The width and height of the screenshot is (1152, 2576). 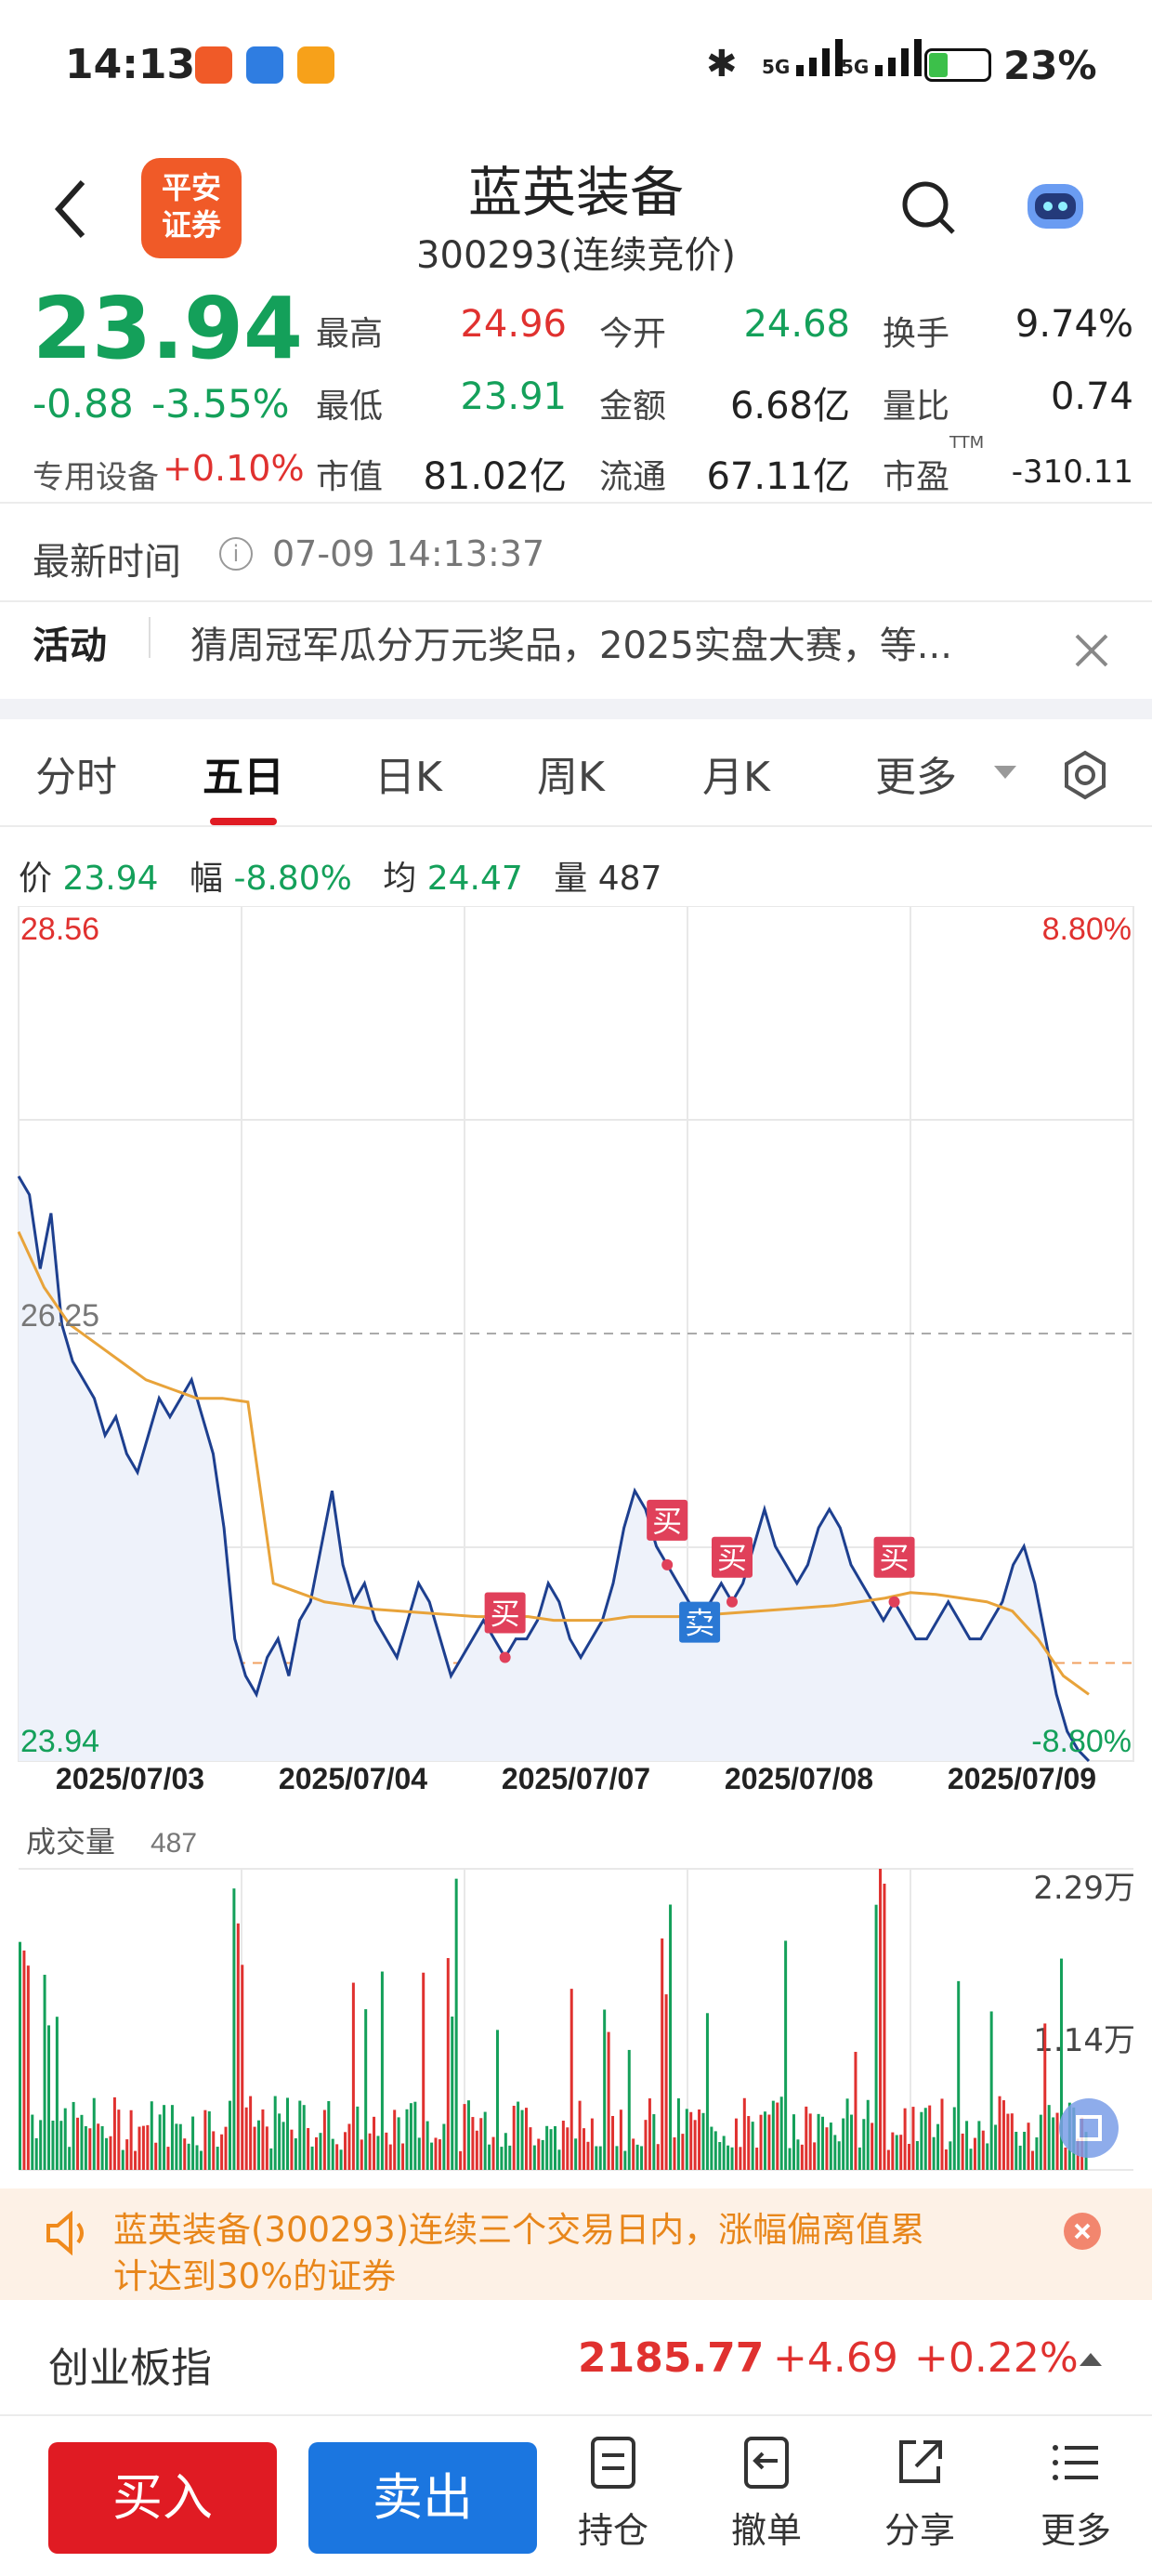 I want to click on date-label: 2025/07/09, so click(x=1022, y=1778).